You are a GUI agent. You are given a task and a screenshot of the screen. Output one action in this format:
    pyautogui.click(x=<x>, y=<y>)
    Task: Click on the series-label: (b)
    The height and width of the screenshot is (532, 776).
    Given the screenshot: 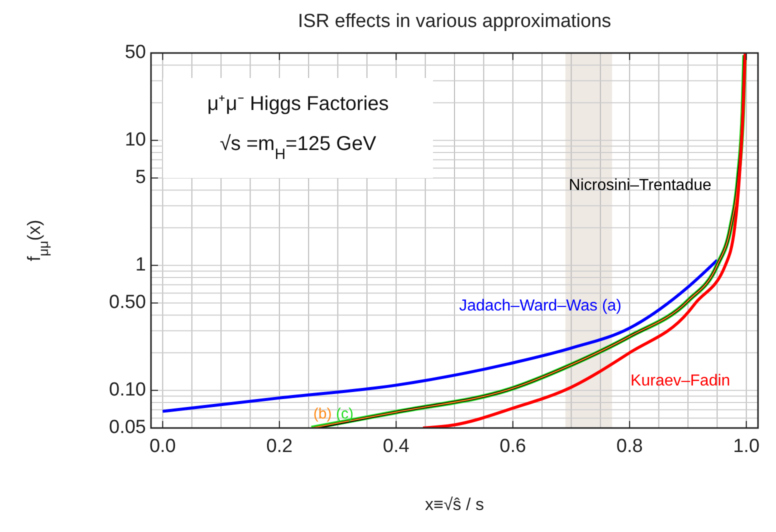 What is the action you would take?
    pyautogui.click(x=322, y=414)
    